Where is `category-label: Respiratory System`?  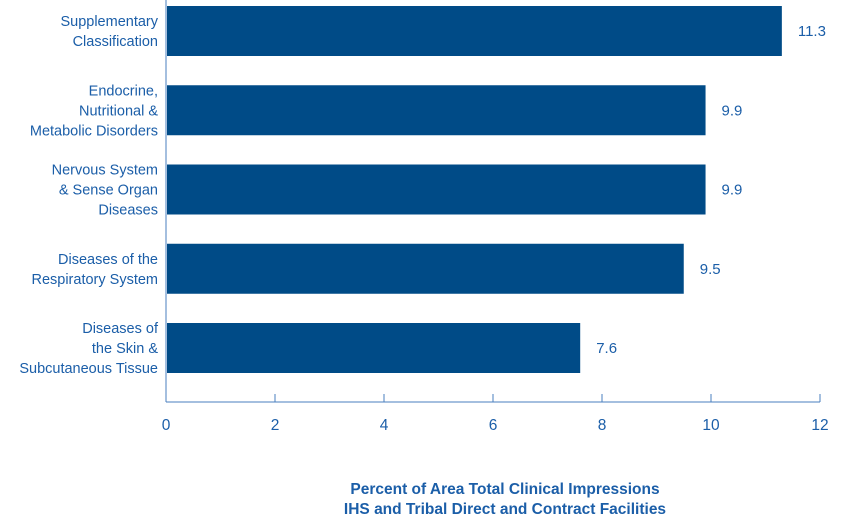
category-label: Respiratory System is located at coordinates (94, 280).